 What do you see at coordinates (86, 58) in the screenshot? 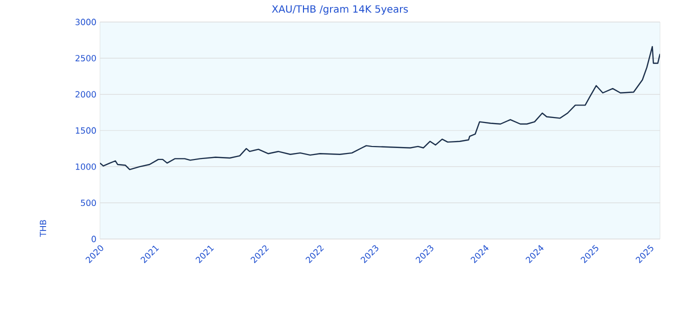
I see `y-tick-label: 2500` at bounding box center [86, 58].